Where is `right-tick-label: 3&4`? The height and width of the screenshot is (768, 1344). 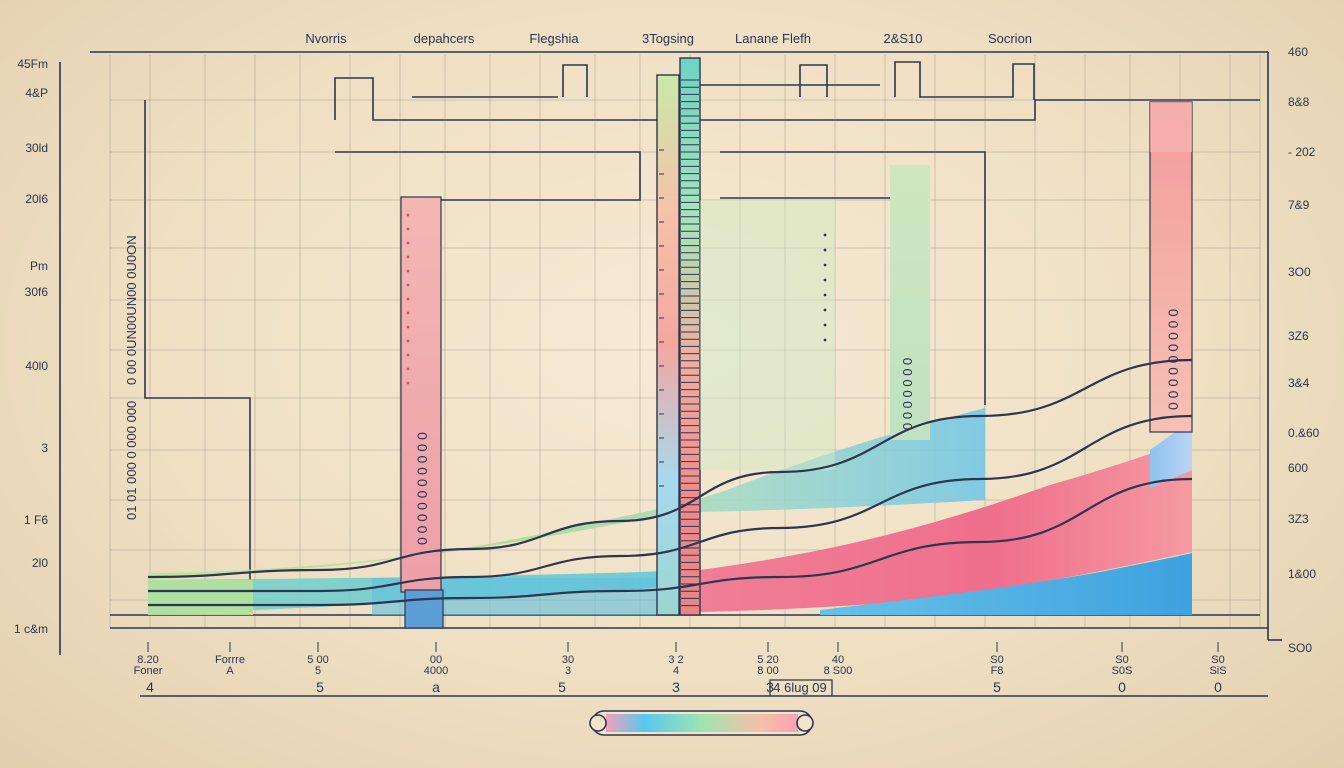
right-tick-label: 3&4 is located at coordinates (1299, 383).